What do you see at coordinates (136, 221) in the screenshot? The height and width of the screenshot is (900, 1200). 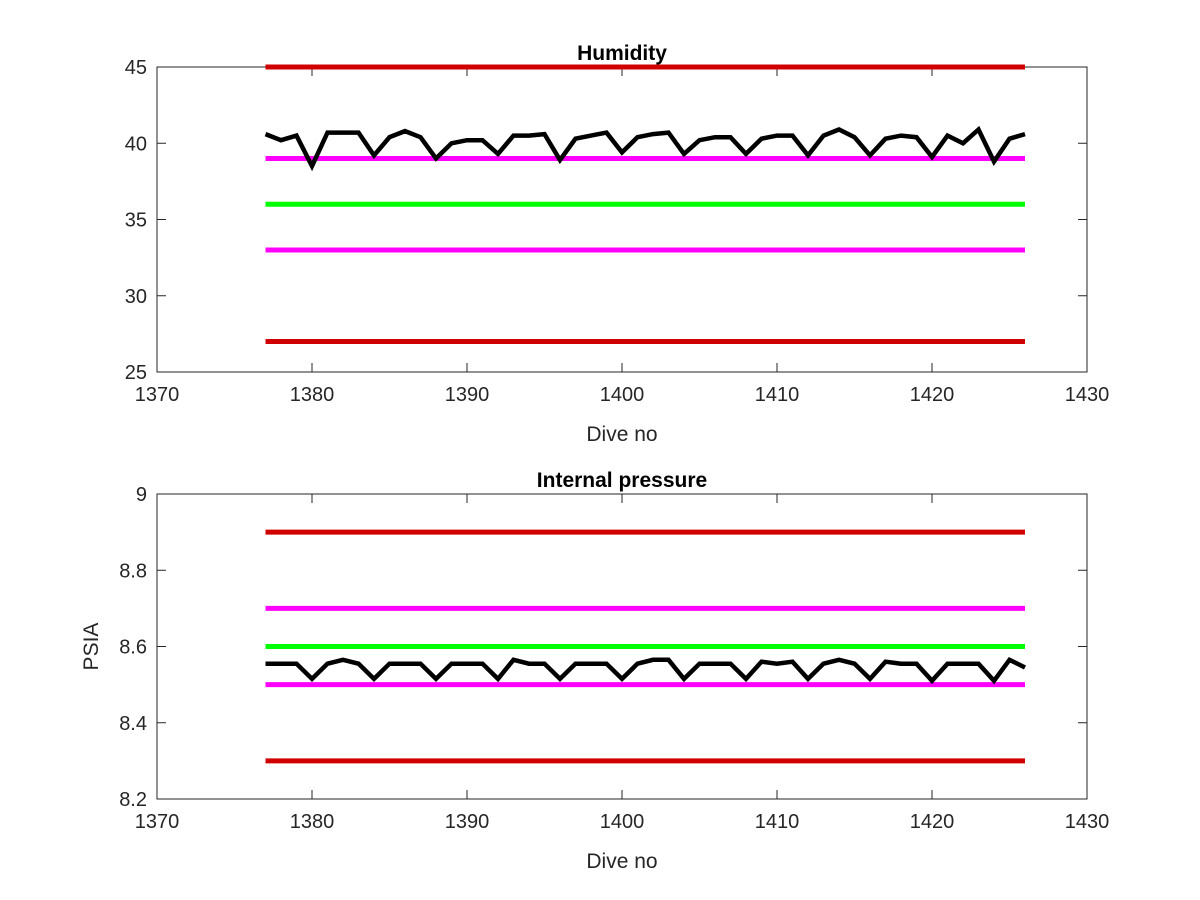 I see `y-tick-label: 35` at bounding box center [136, 221].